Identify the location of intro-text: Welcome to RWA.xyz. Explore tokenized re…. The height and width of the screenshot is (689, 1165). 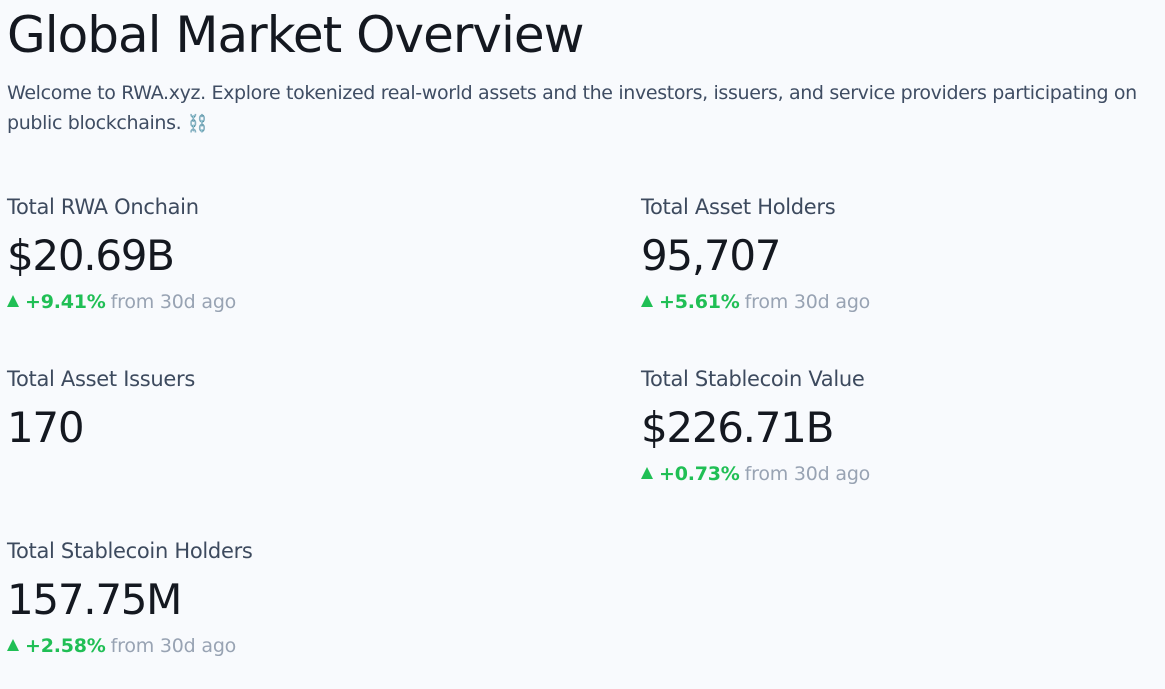
(582, 108).